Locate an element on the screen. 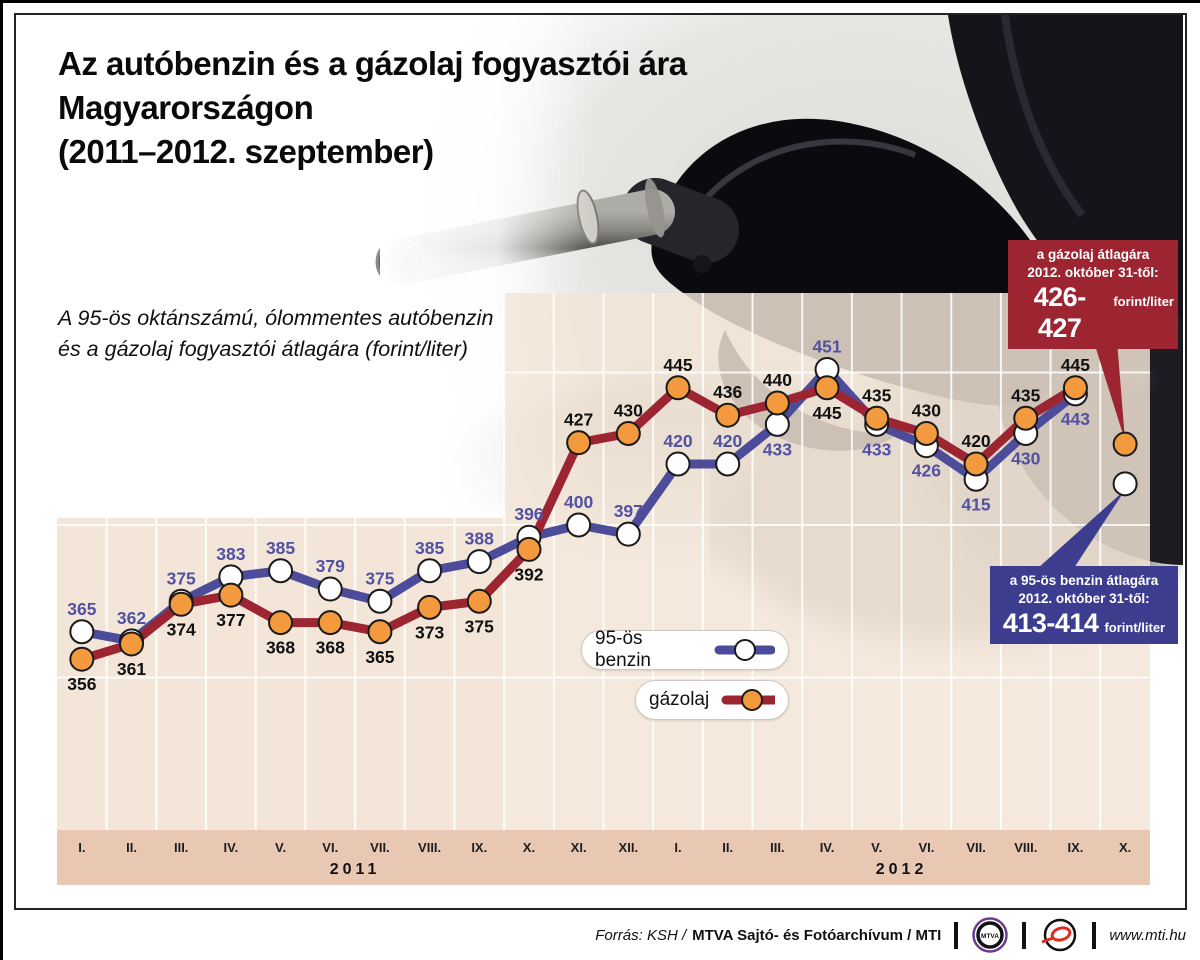  gazolaj-october-marker is located at coordinates (1125, 444).